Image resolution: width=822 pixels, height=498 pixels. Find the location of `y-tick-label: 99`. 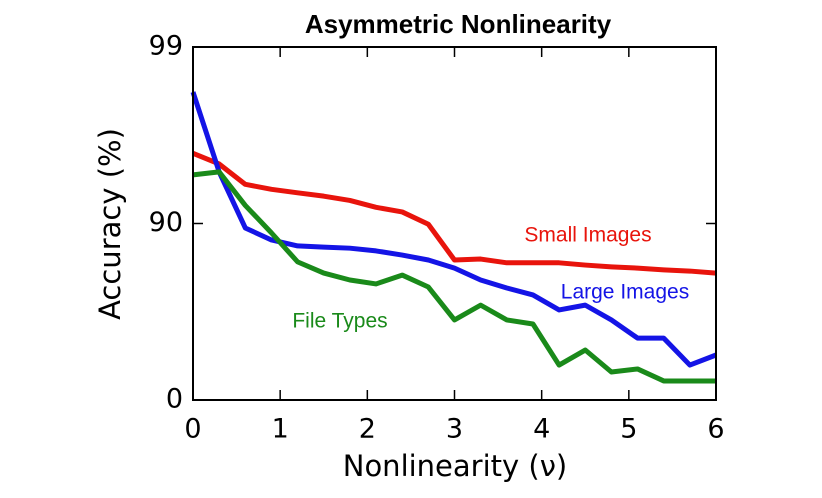

y-tick-label: 99 is located at coordinates (166, 46).